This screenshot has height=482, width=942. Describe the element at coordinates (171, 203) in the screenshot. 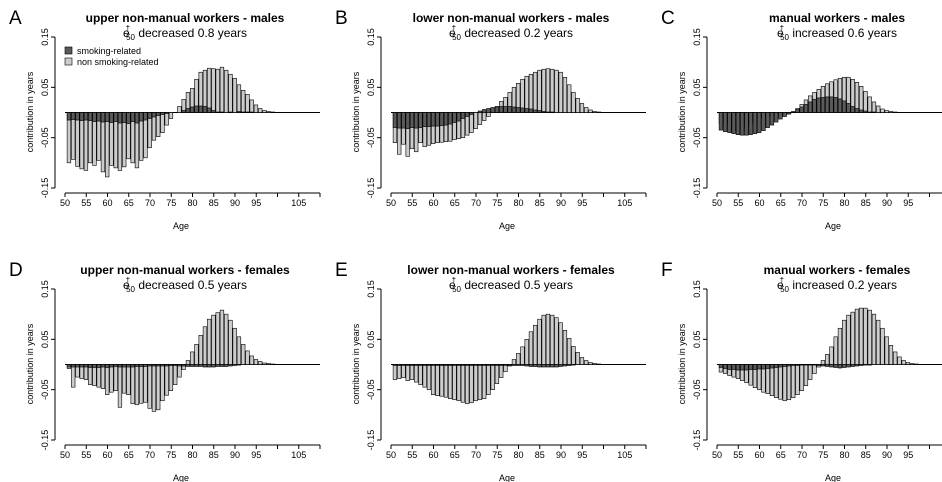

I see `x-tick-label: 75` at that location.